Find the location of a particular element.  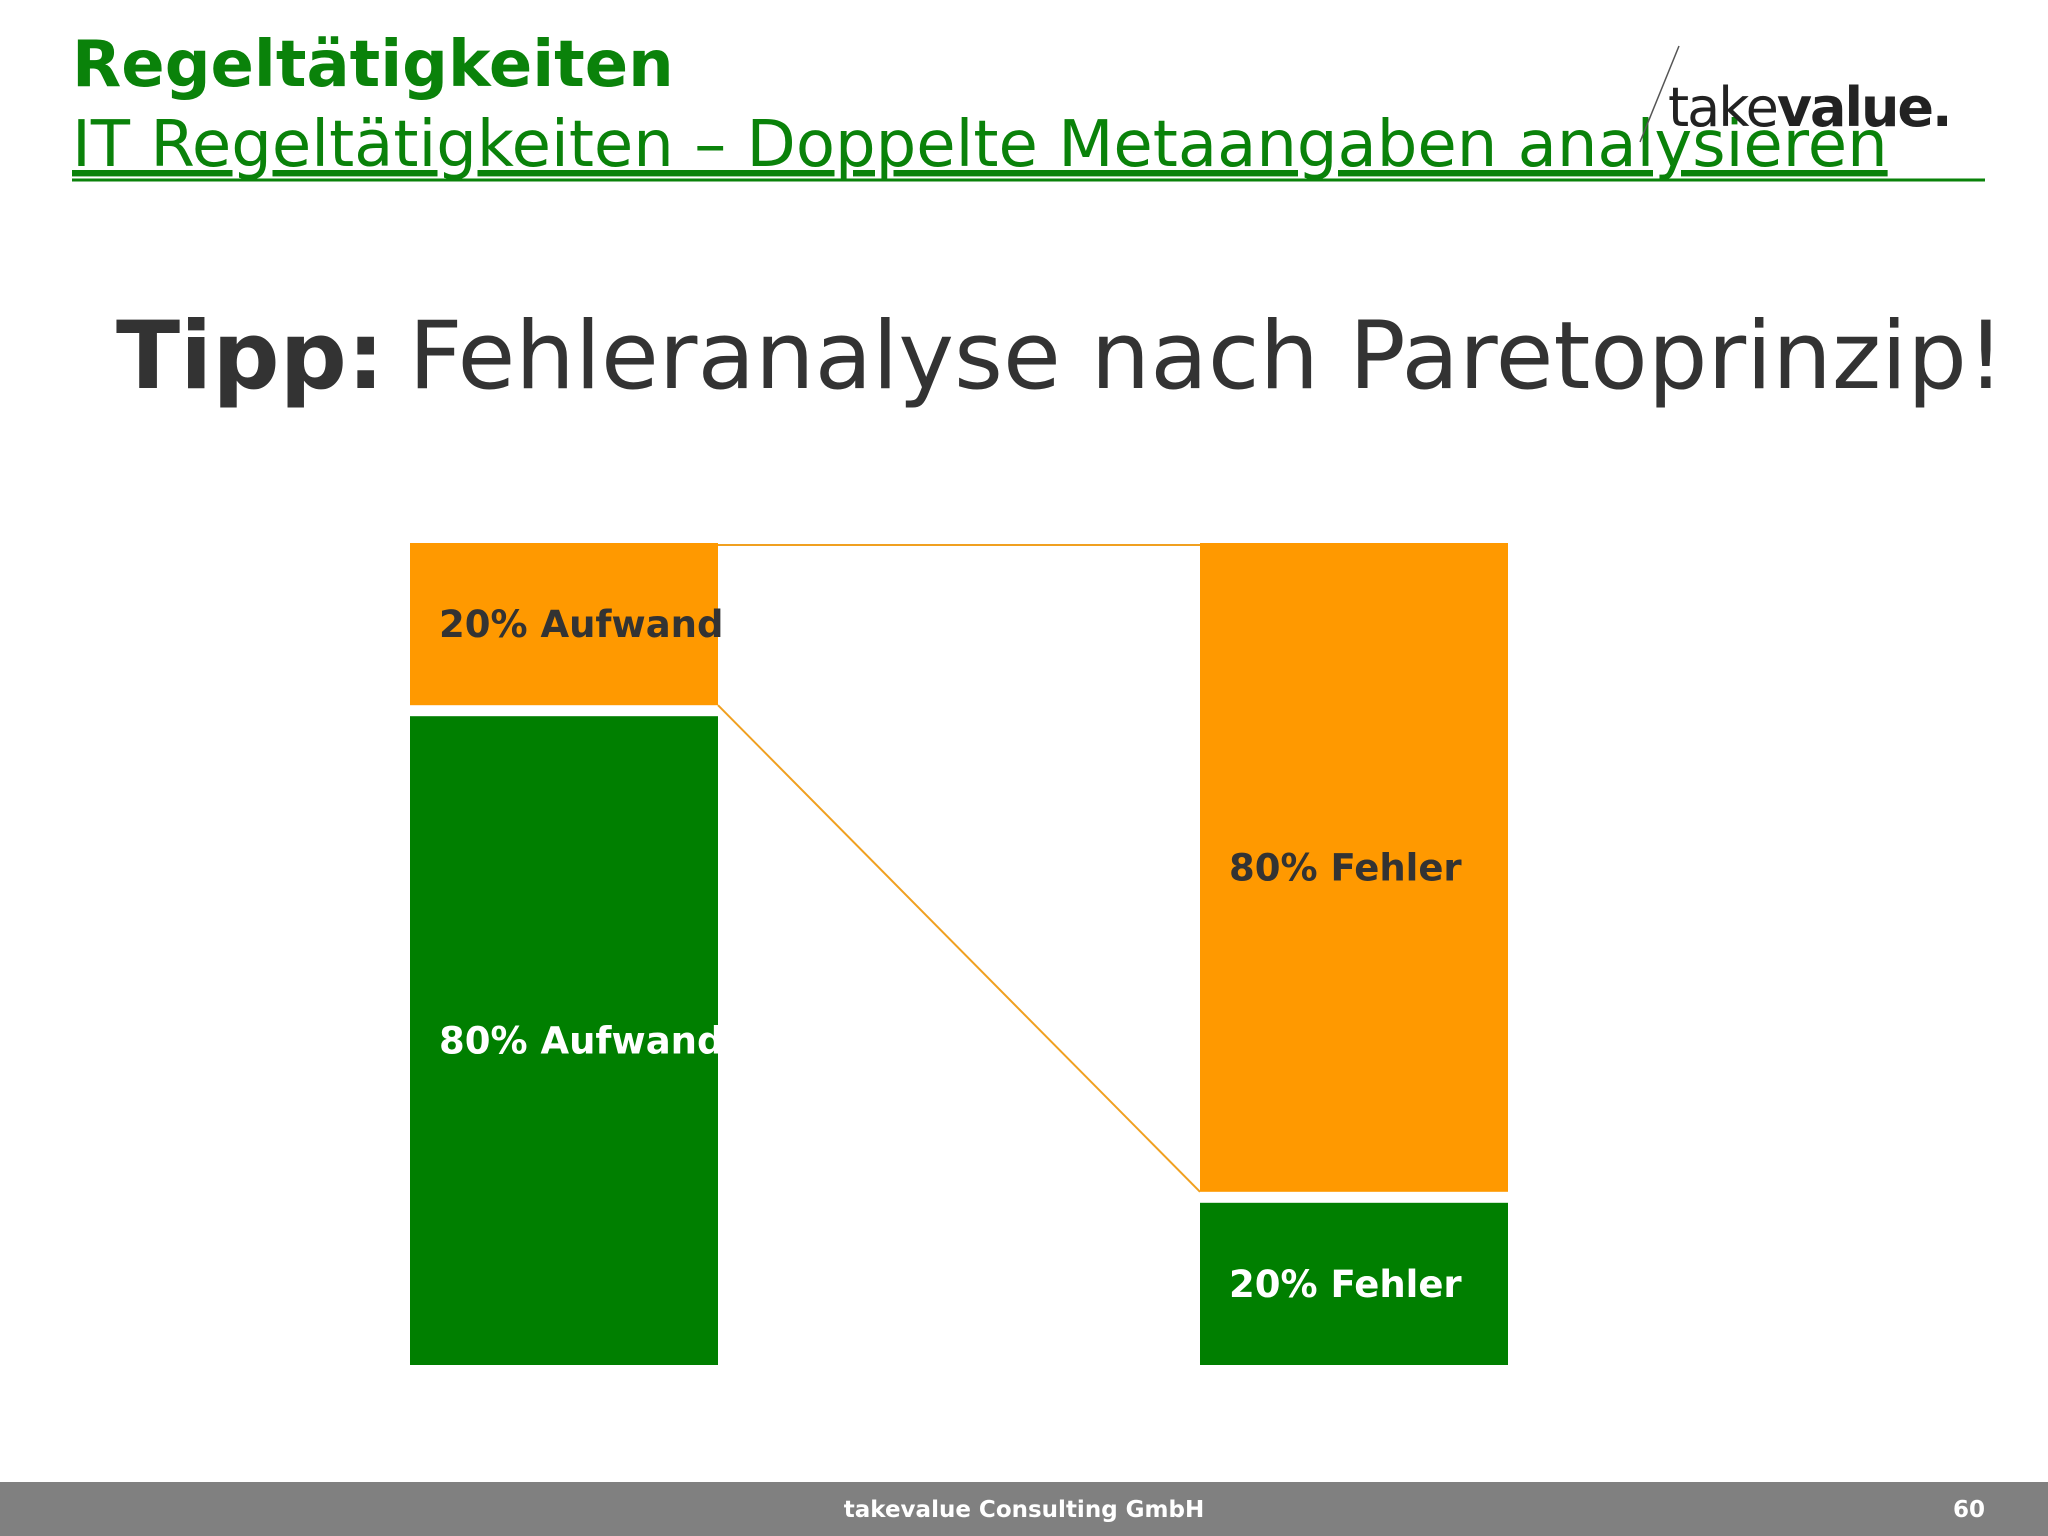

tip-heading: Tipp: Fehleranalyse nach Paretoprinzip! is located at coordinates (1060, 356).